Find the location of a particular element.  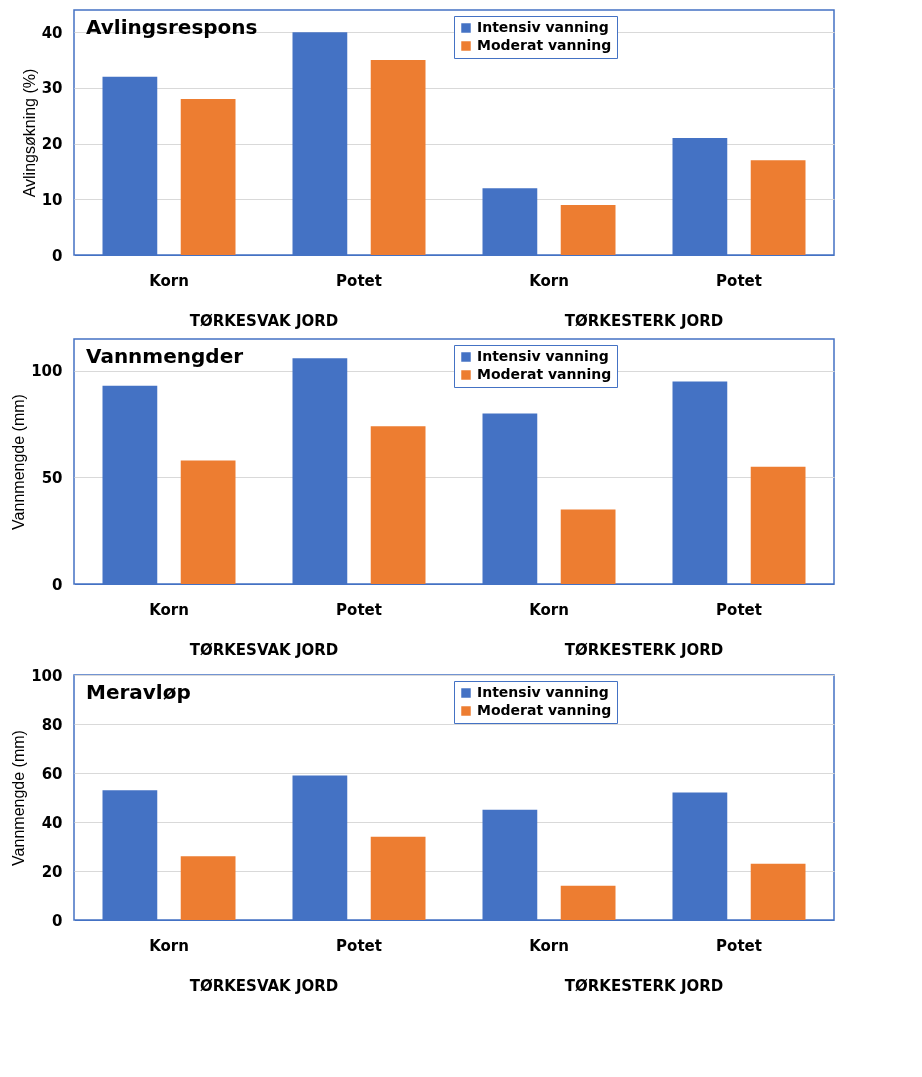

y-tick-label: 50 is located at coordinates (52, 477).